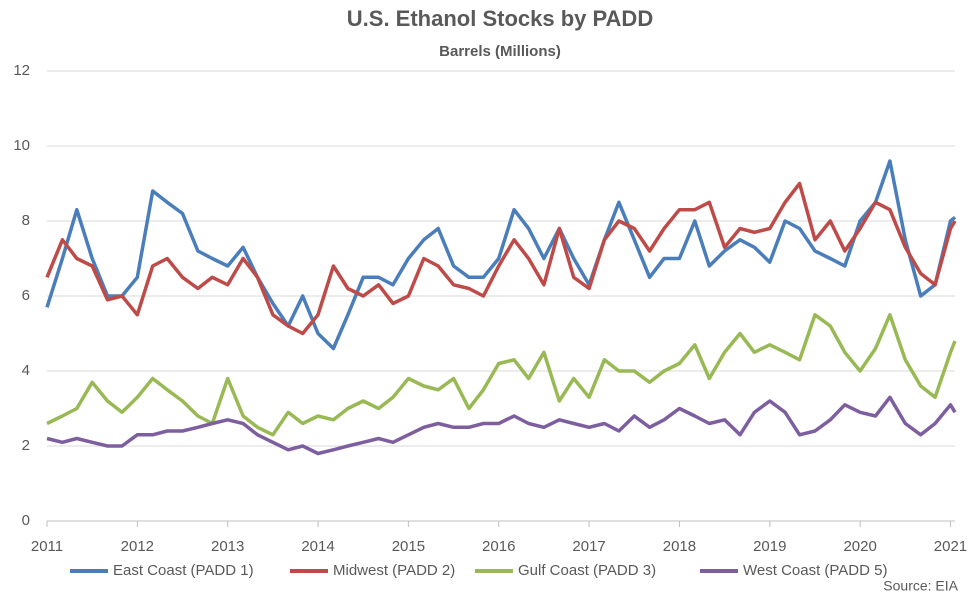  Describe the element at coordinates (26, 295) in the screenshot. I see `y-tick-label: 6` at that location.